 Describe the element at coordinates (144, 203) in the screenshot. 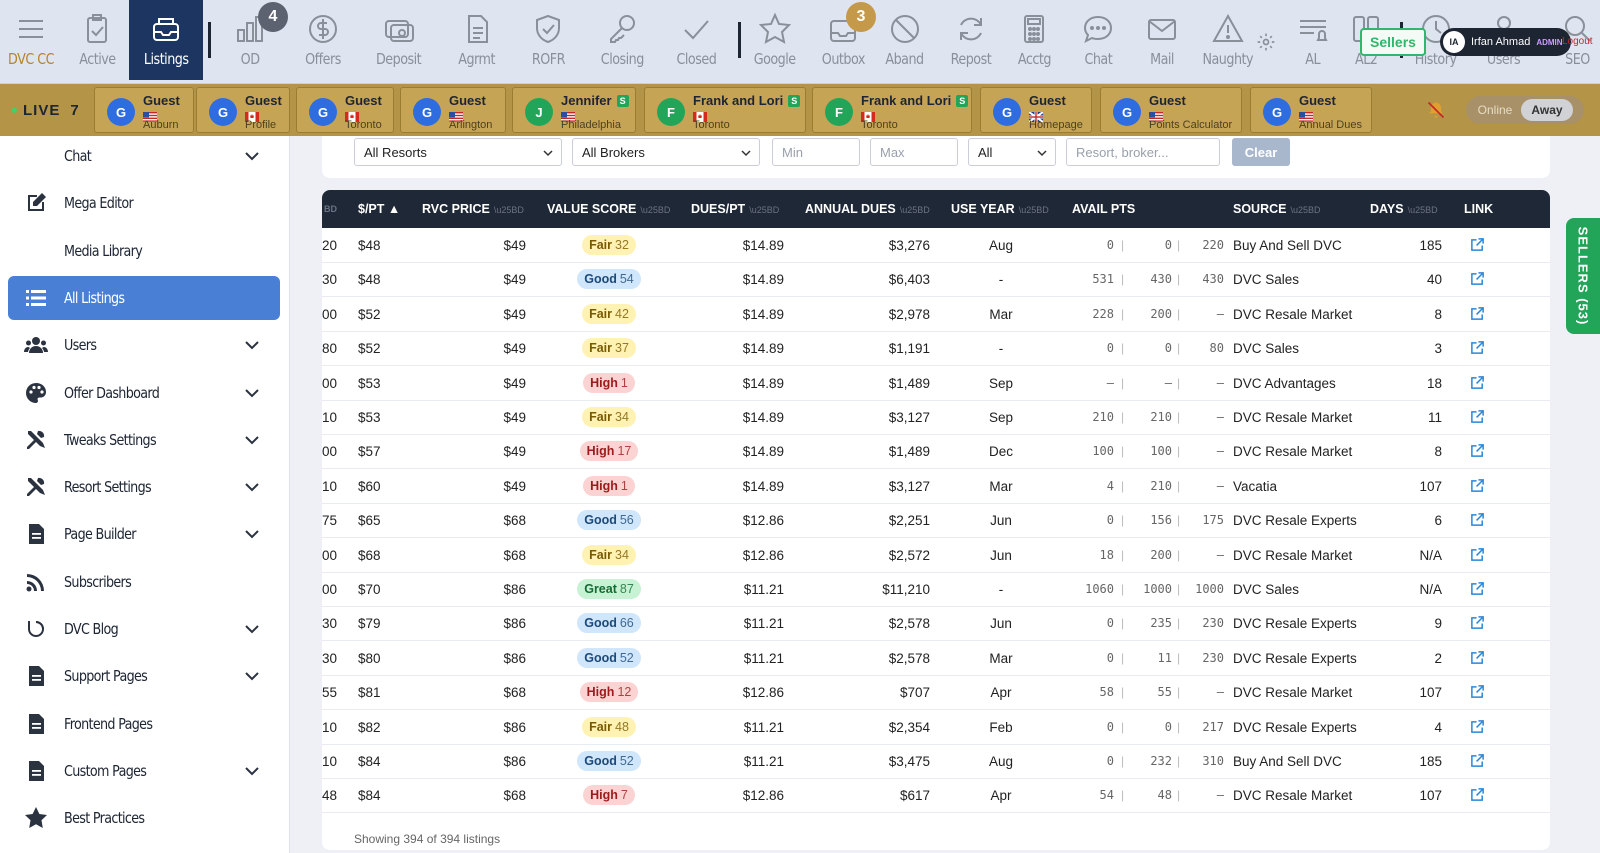

I see `sidebar-item-mega-editor: Mega Editor` at that location.